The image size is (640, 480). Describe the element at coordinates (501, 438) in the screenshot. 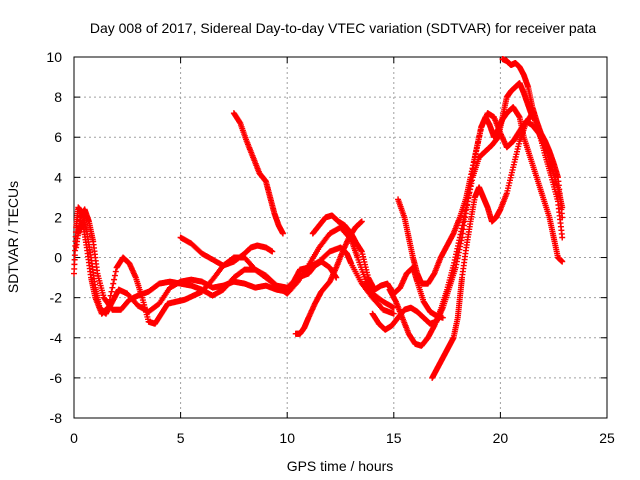

I see `x-tick-label: 20` at that location.